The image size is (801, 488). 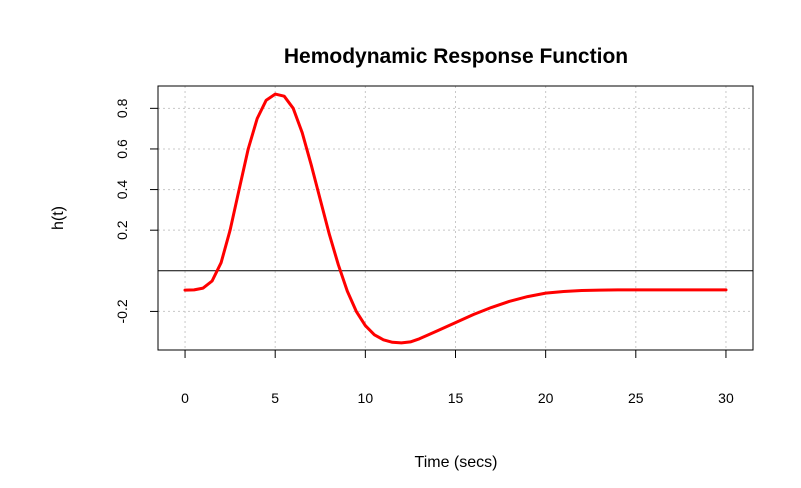 I want to click on y-tick-label-2: 0.4, so click(x=122, y=190).